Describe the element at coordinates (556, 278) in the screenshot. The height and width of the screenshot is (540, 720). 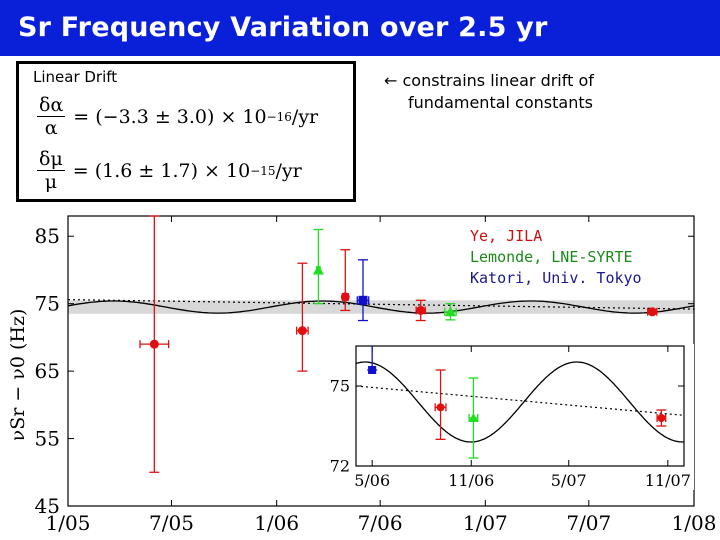
I see `legend-item-tokyo: Katori, Univ. Tokyo` at that location.